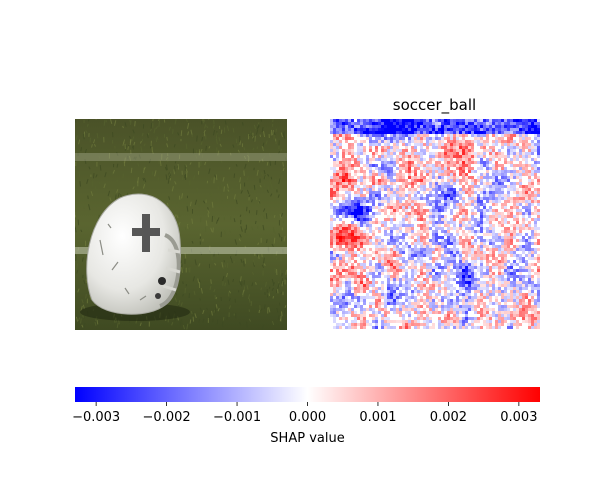 The height and width of the screenshot is (500, 600). What do you see at coordinates (167, 417) in the screenshot?
I see `colorbar-tick-label: −0.002` at bounding box center [167, 417].